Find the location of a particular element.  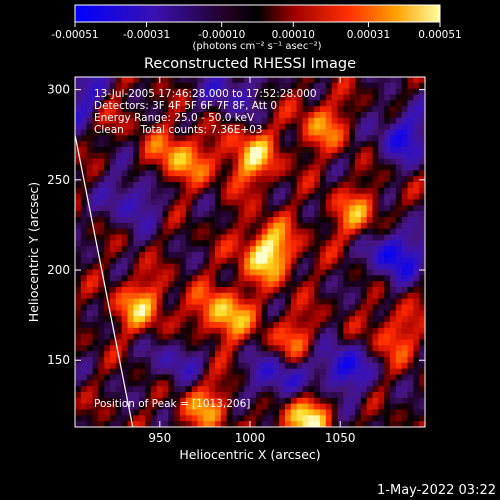

detectors-text: Detectors: 3F 4F 5F 6F 7F 8F, Att 0 is located at coordinates (186, 106).